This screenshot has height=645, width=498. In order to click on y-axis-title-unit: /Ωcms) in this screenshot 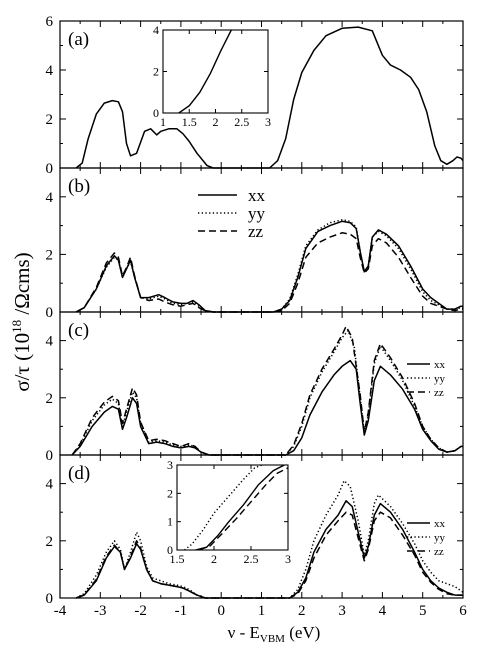, I will do `click(22, 286)`.